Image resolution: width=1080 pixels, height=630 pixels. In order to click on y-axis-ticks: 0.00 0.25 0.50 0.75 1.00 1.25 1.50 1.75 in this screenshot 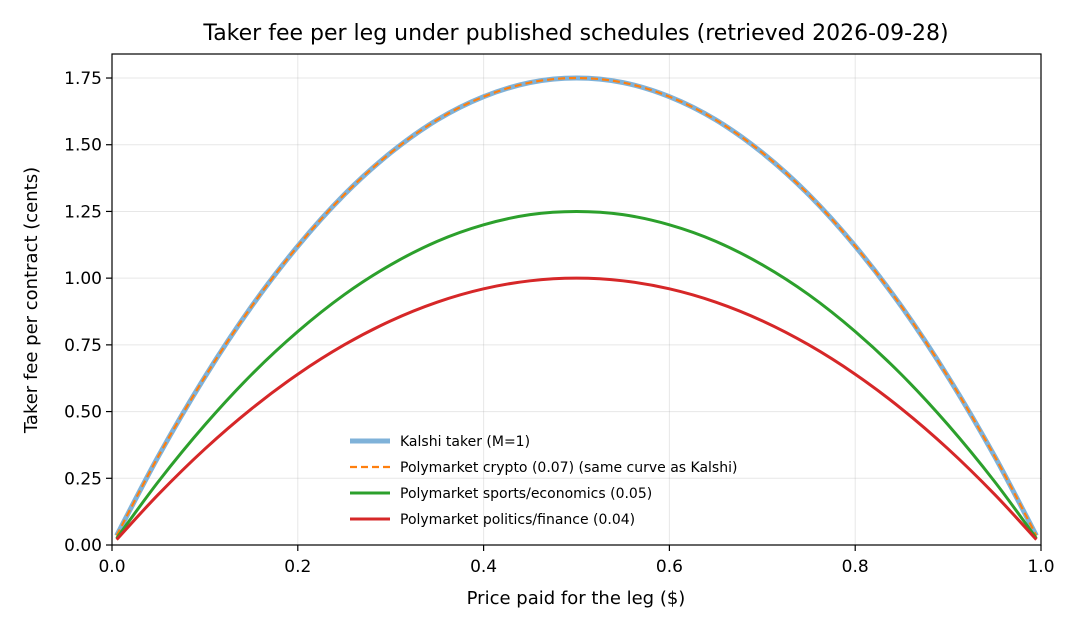, I will do `click(88, 312)`.